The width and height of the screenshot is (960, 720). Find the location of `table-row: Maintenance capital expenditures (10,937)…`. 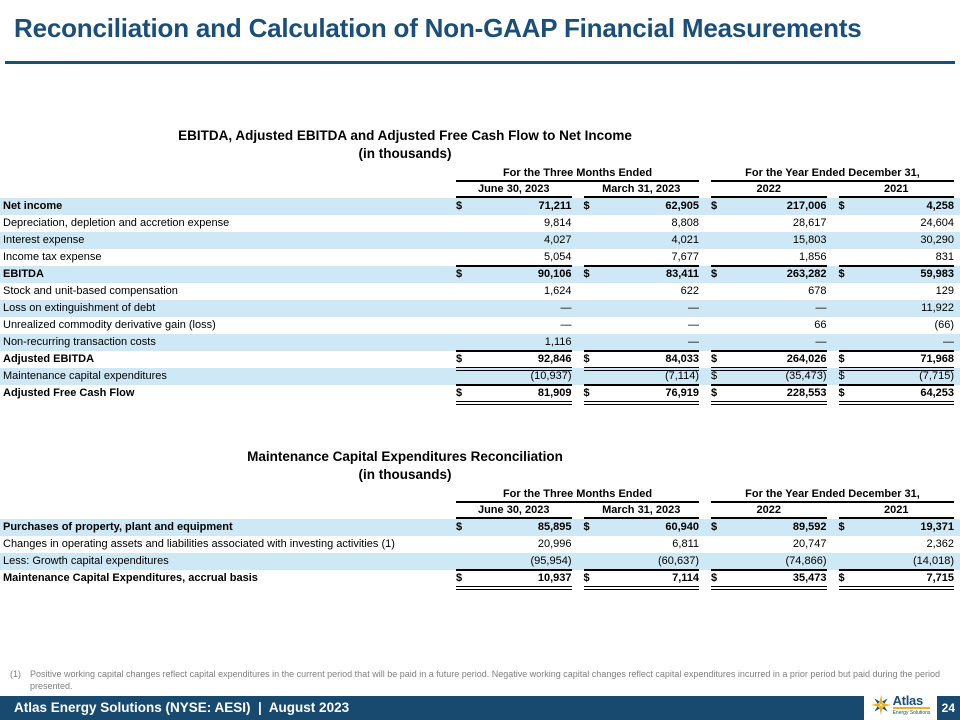

table-row: Maintenance capital expenditures (10,937)… is located at coordinates (480, 377).